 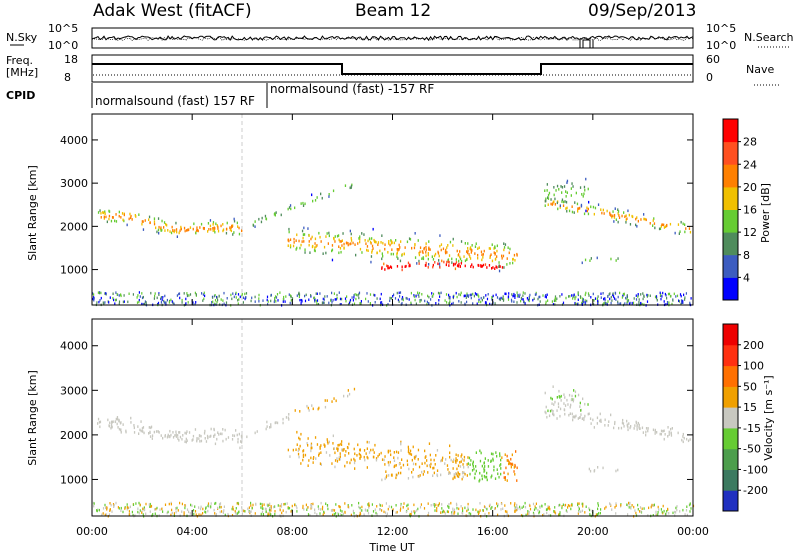 I want to click on time-tick-label: 12:00, so click(x=393, y=531).